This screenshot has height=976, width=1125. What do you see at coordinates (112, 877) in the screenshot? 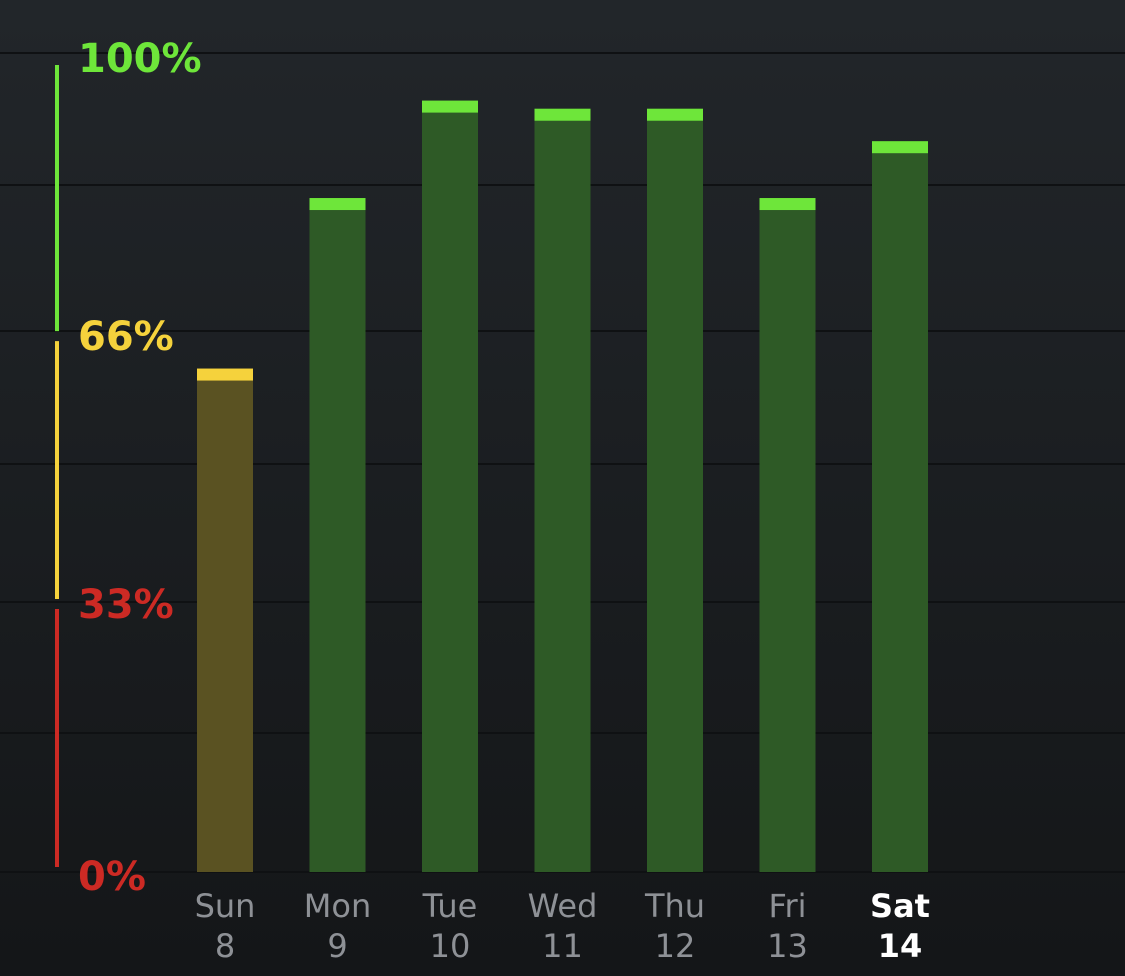
I see `y-tick-label: 0%` at bounding box center [112, 877].